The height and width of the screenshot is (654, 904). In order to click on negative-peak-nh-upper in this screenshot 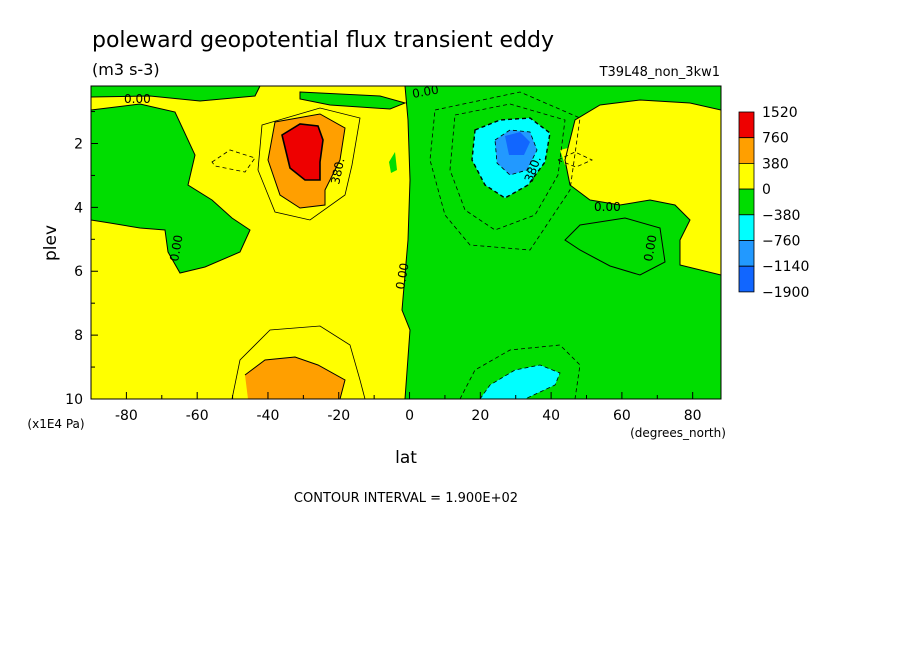, I will do `click(517, 143)`.